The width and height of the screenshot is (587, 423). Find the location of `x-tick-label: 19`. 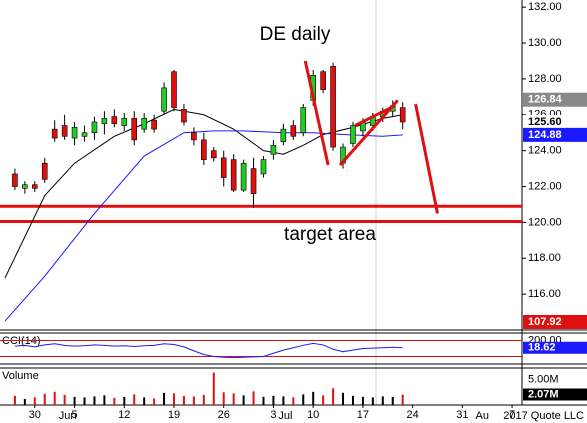

x-tick-label: 19 is located at coordinates (174, 415).